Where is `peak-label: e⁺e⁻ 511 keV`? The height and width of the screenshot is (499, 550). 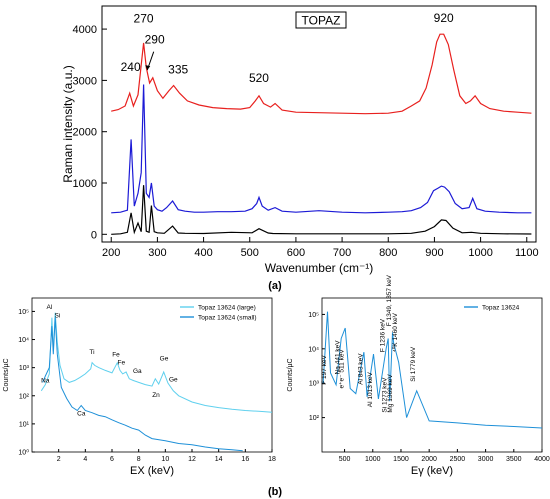 peak-label: e⁺e⁻ 511 keV is located at coordinates (342, 369).